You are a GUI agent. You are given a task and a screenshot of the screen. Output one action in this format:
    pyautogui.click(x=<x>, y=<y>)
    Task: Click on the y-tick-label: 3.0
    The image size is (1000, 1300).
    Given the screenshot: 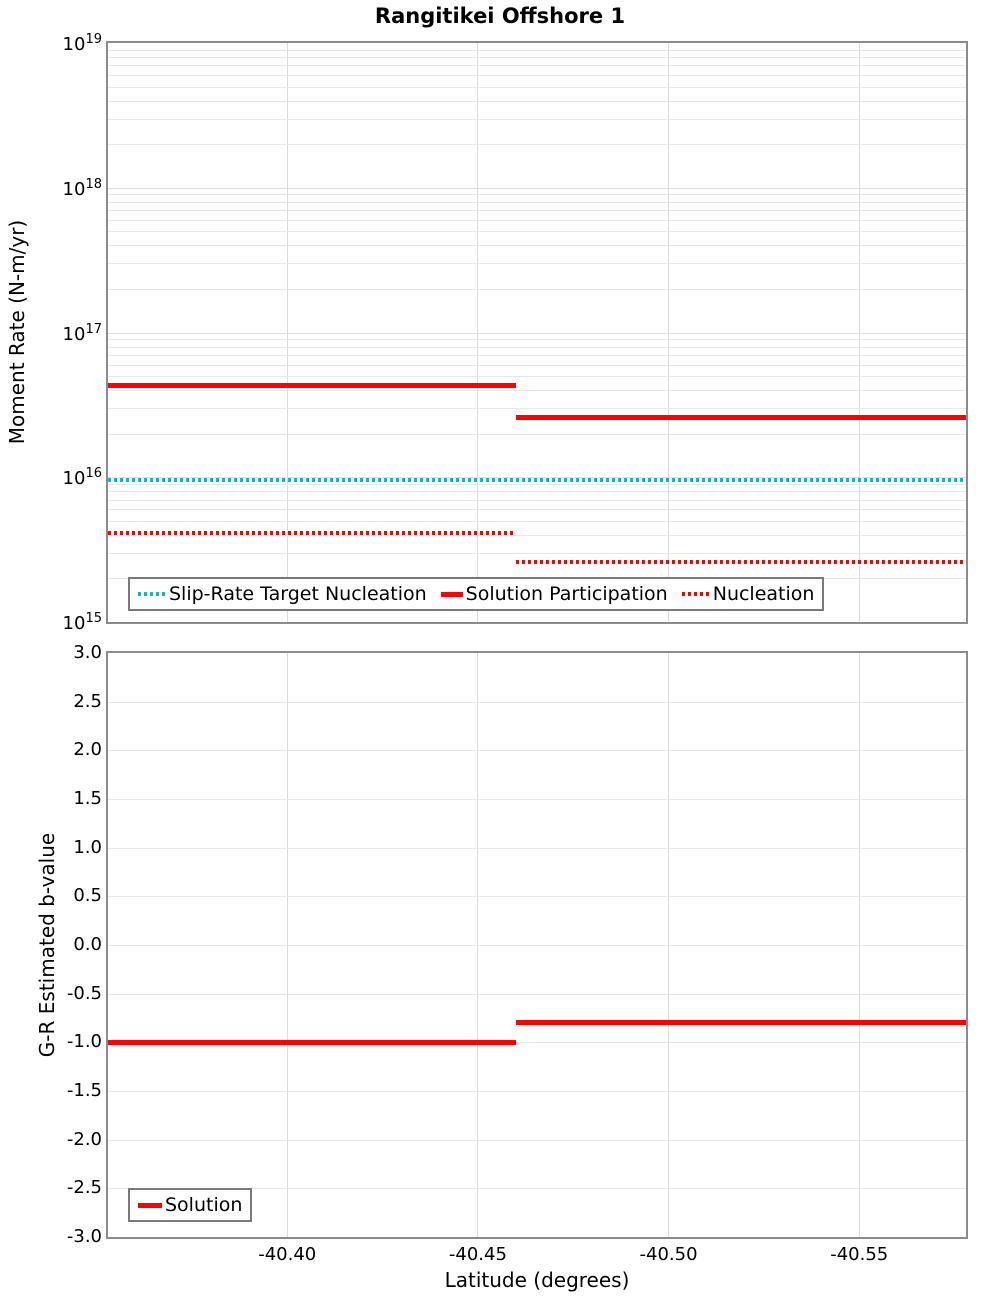 What is the action you would take?
    pyautogui.click(x=87, y=652)
    